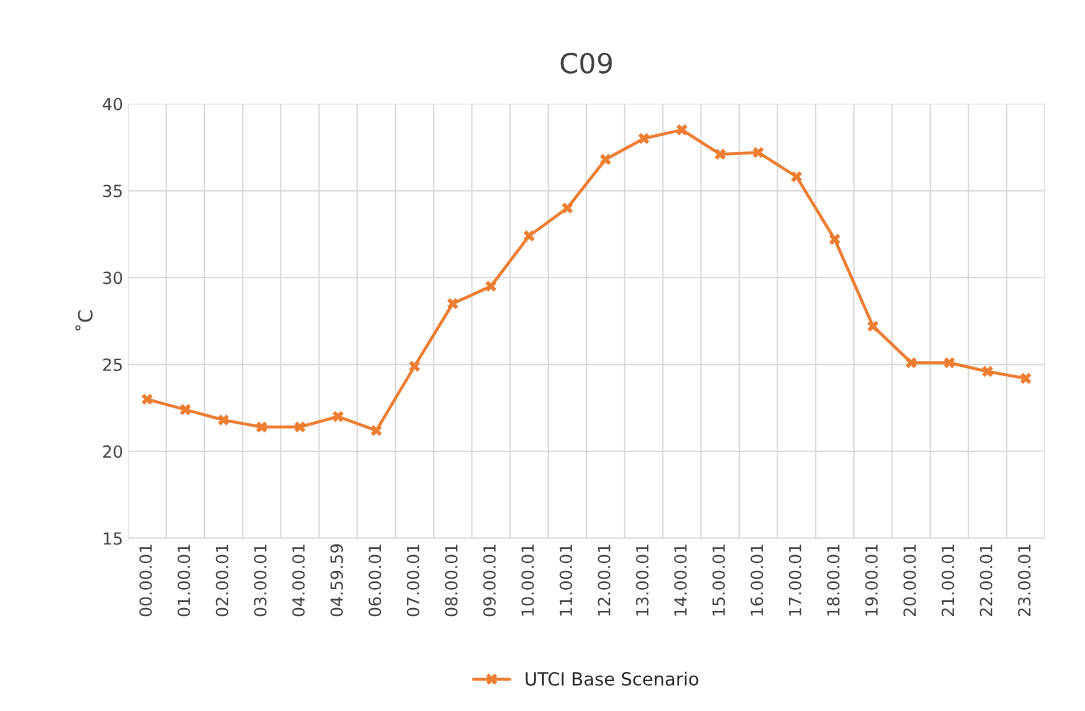 This screenshot has height=711, width=1085. What do you see at coordinates (145, 580) in the screenshot?
I see `x-tick-label: 00.00.01` at bounding box center [145, 580].